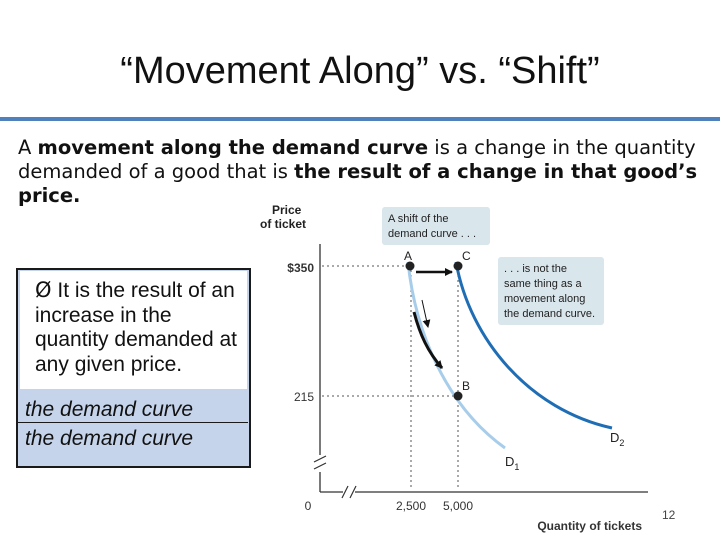 This screenshot has width=720, height=540. I want to click on italic-line-1: the demand curve, so click(109, 409).